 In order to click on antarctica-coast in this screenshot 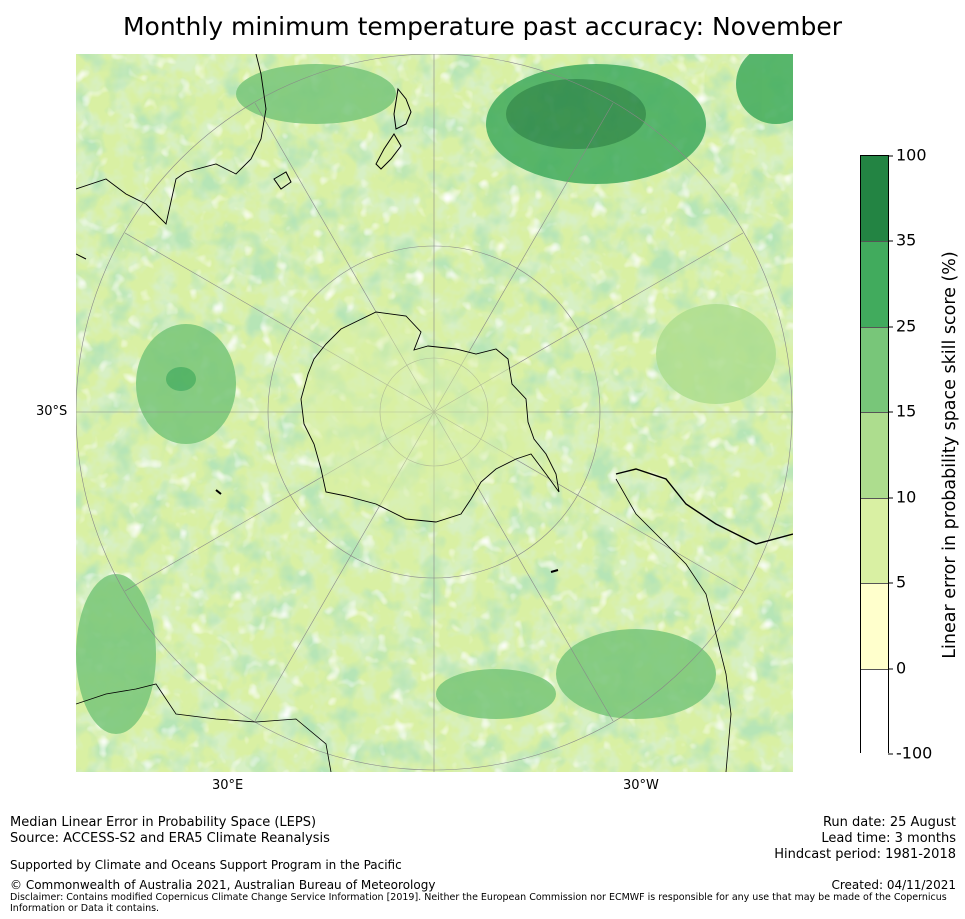, I will do `click(430, 417)`.